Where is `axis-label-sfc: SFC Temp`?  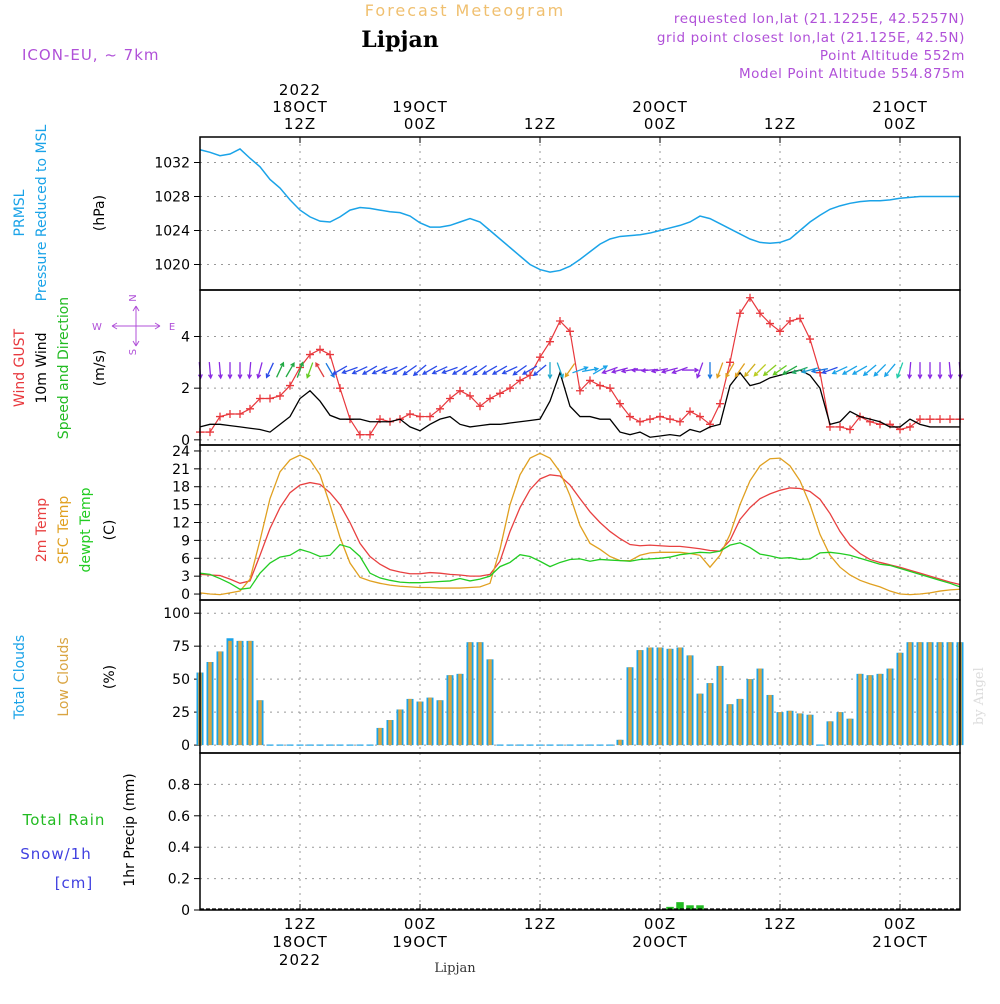 axis-label-sfc: SFC Temp is located at coordinates (64, 530).